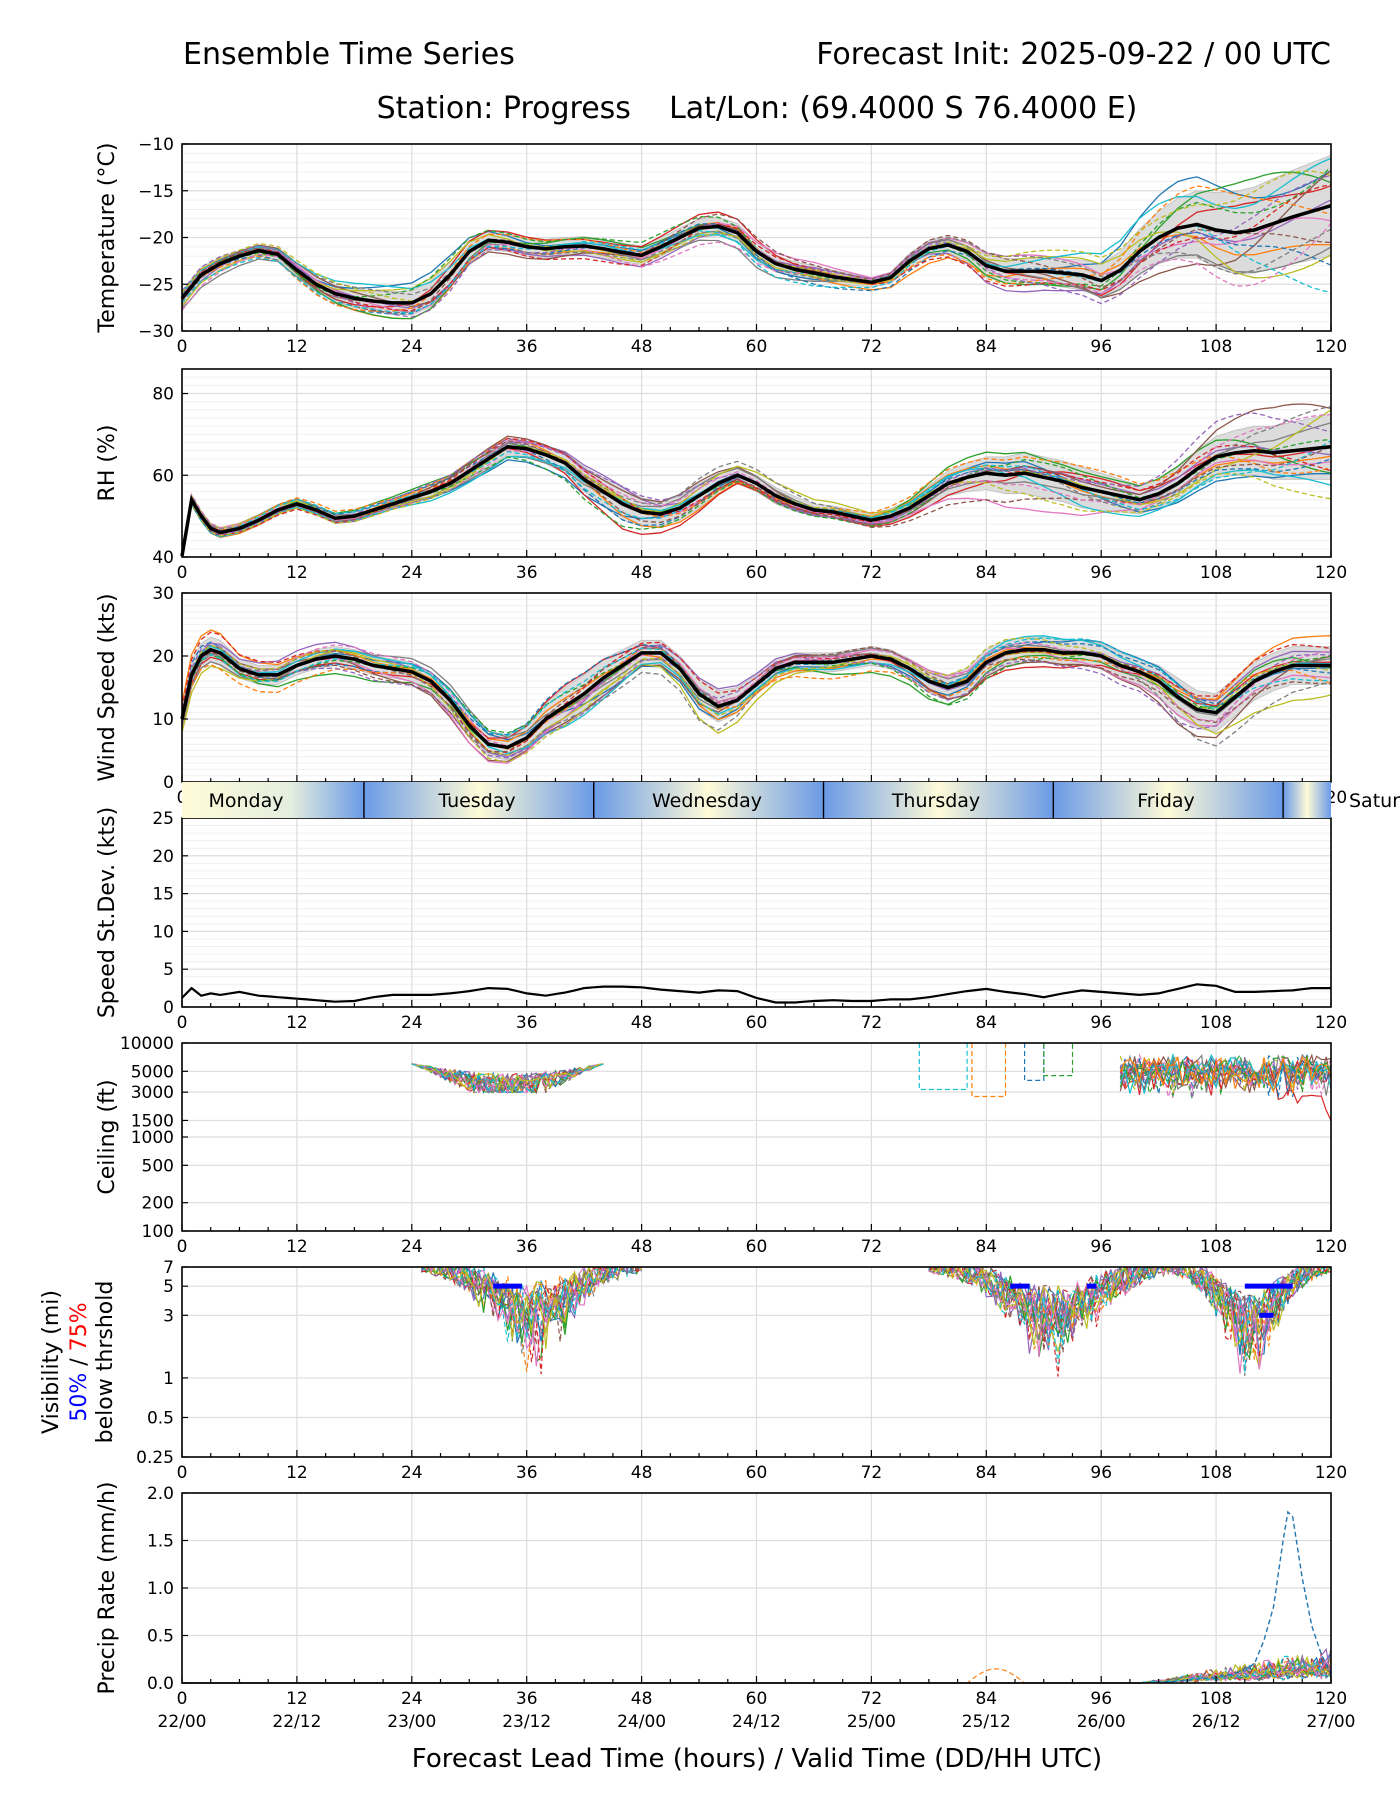 This screenshot has height=1800, width=1400. Describe the element at coordinates (160, 1494) in the screenshot. I see `y-tick-label: 2.0` at that location.